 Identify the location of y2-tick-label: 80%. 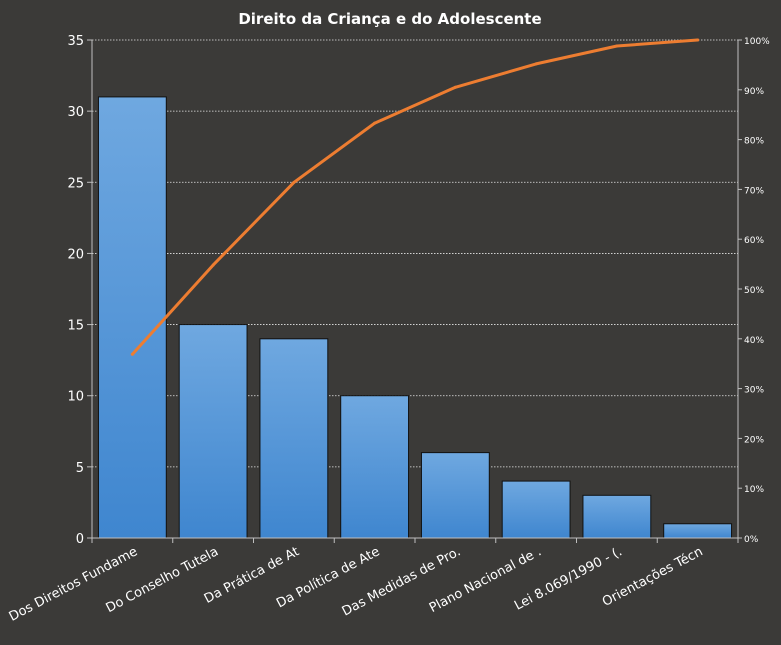
(754, 142).